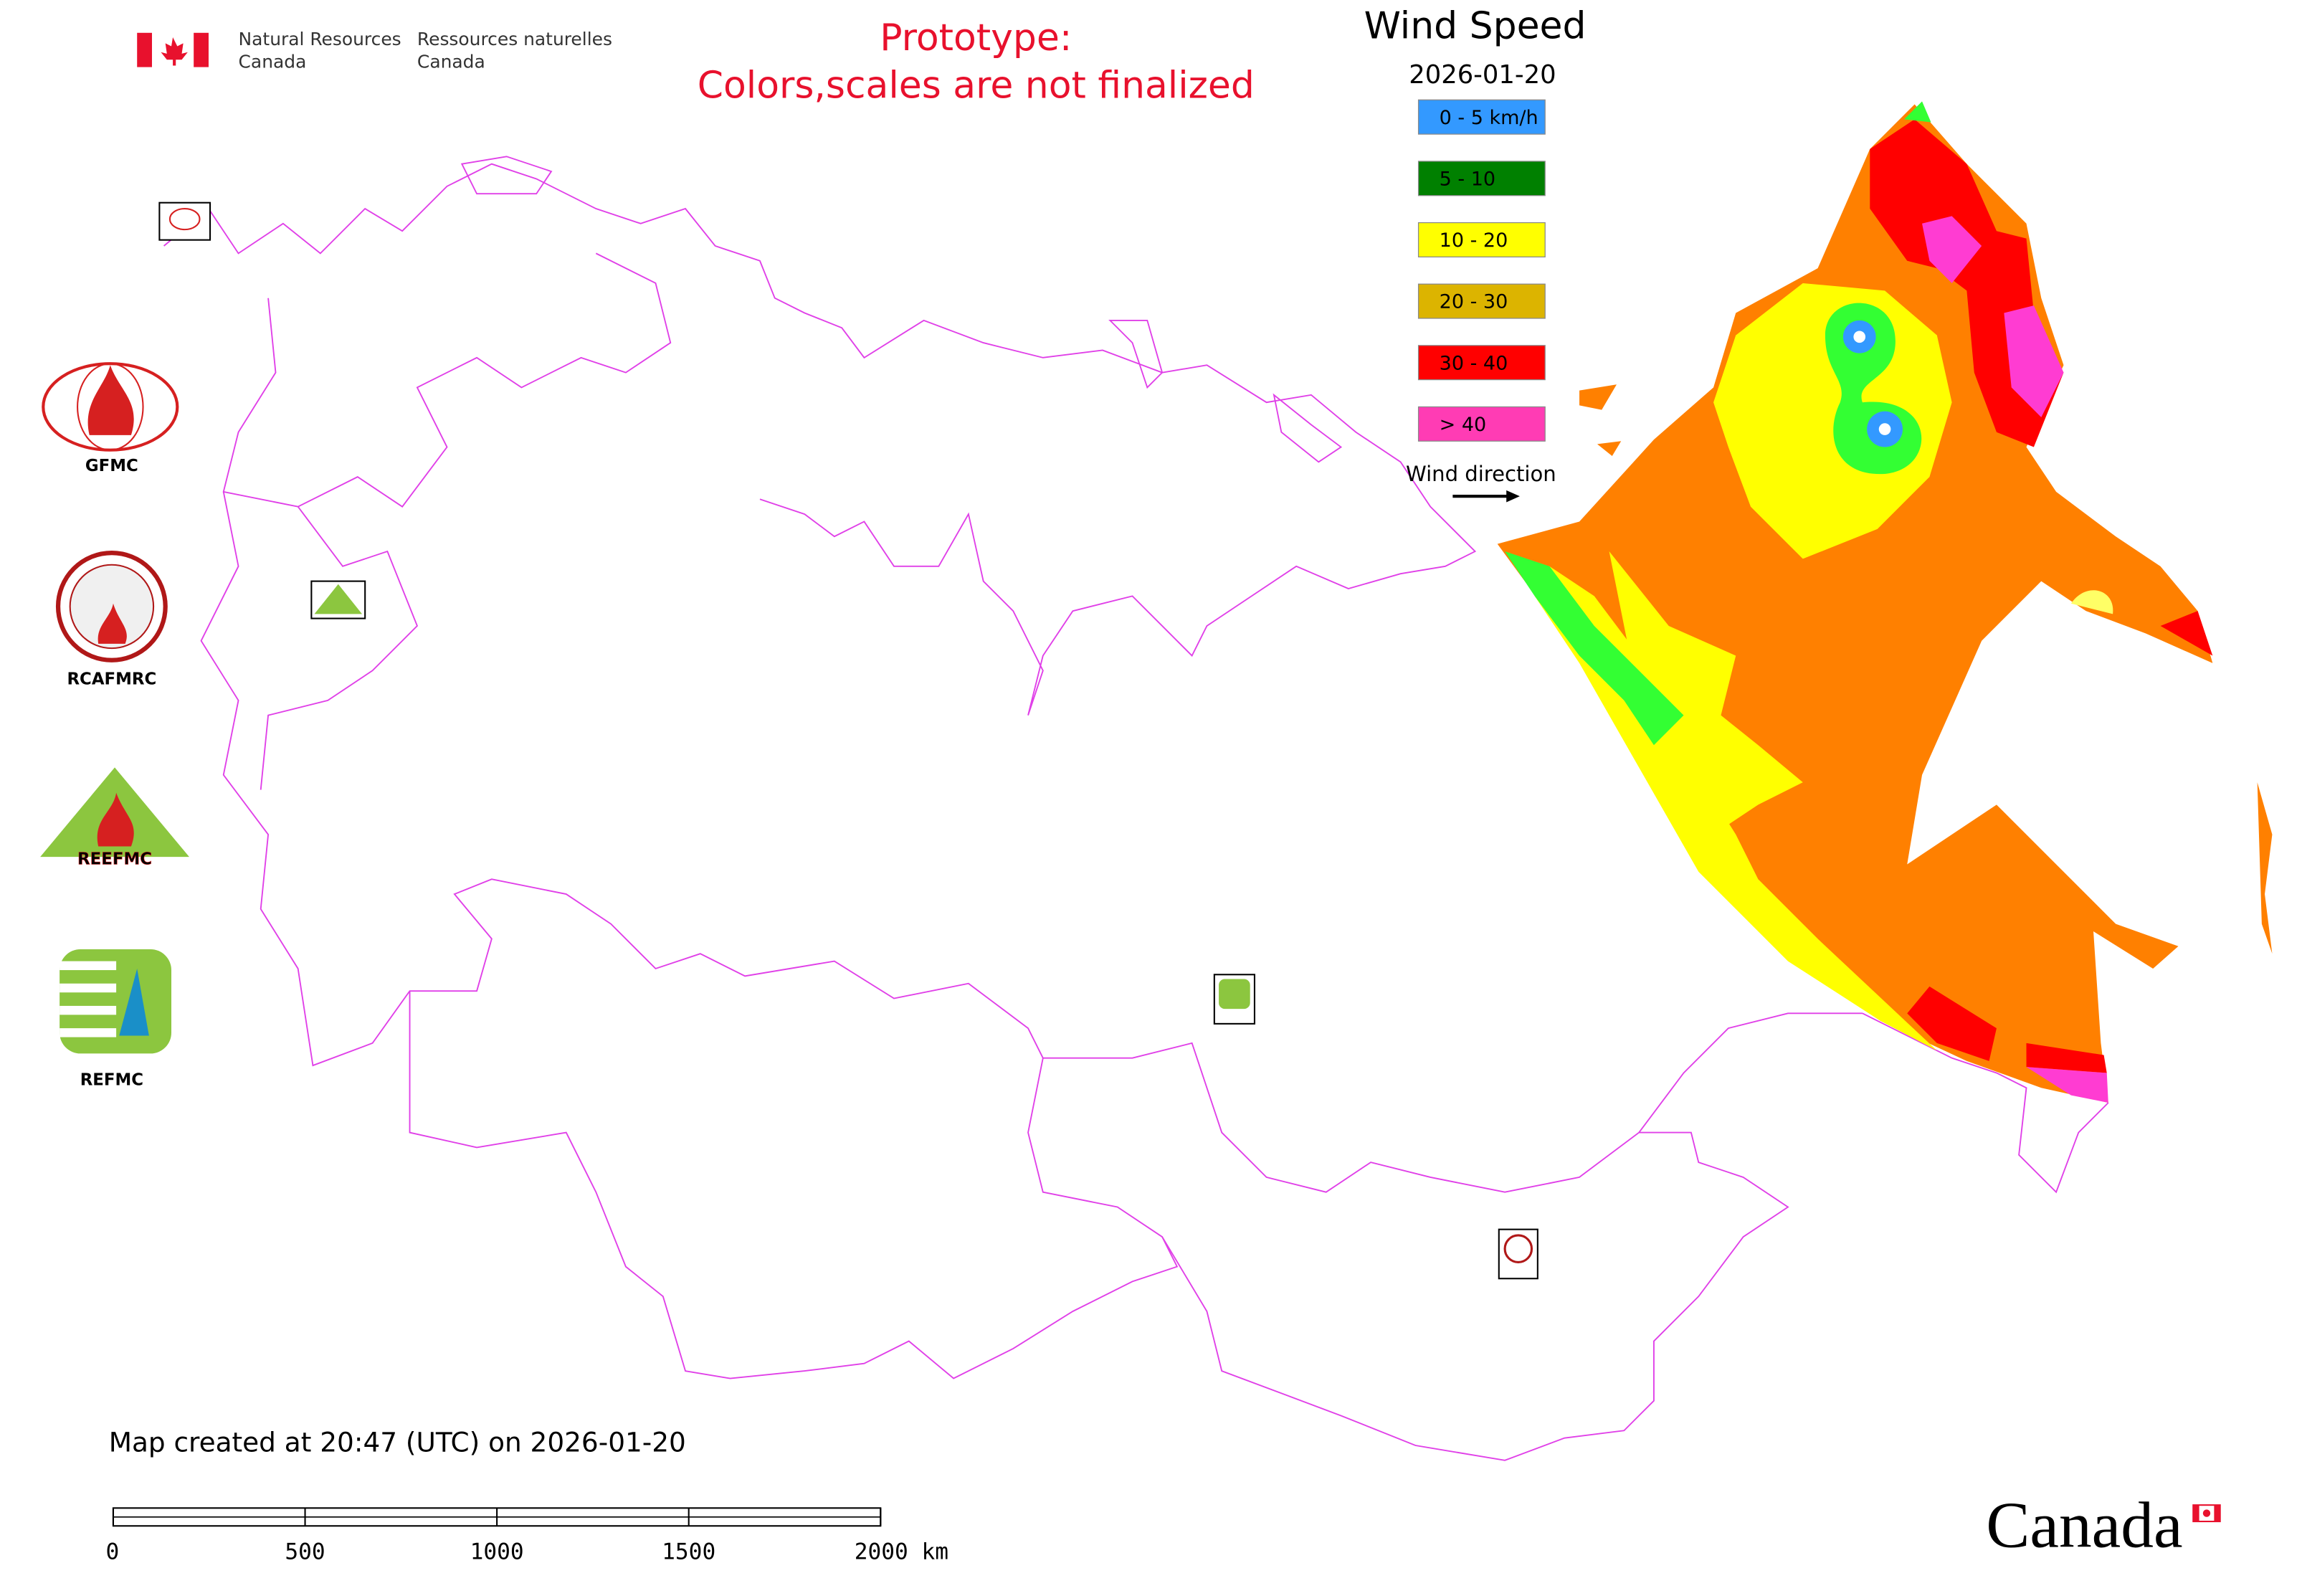 This screenshot has width=2302, height=1596. I want to click on logo-globe, so click(111, 407).